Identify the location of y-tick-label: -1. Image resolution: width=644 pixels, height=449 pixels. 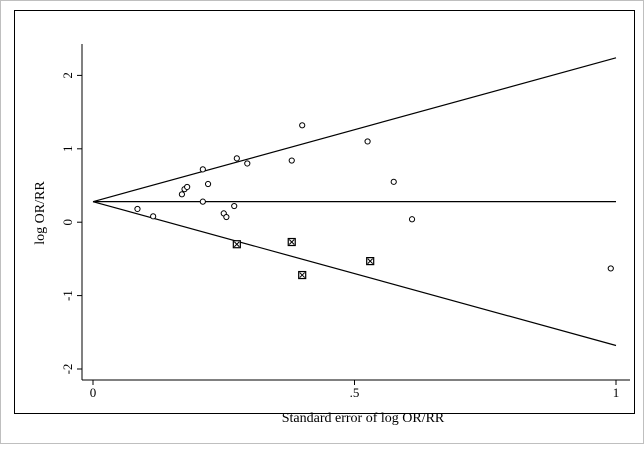
(67, 295).